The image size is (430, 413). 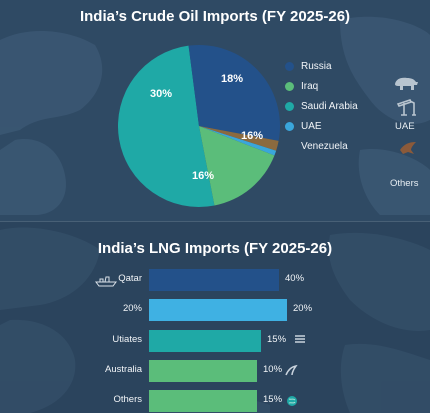 I want to click on pie-label-iraq: 18%, so click(x=232, y=79).